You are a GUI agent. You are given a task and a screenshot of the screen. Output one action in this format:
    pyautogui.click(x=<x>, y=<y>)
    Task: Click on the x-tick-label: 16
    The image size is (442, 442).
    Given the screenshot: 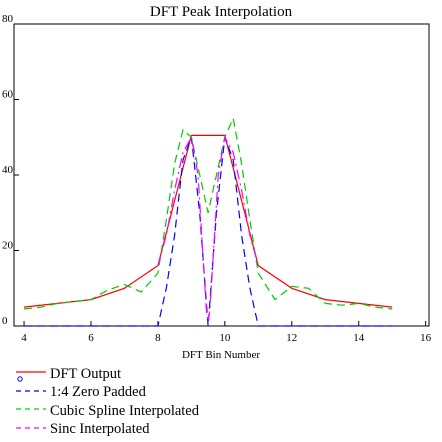 What is the action you would take?
    pyautogui.click(x=426, y=338)
    